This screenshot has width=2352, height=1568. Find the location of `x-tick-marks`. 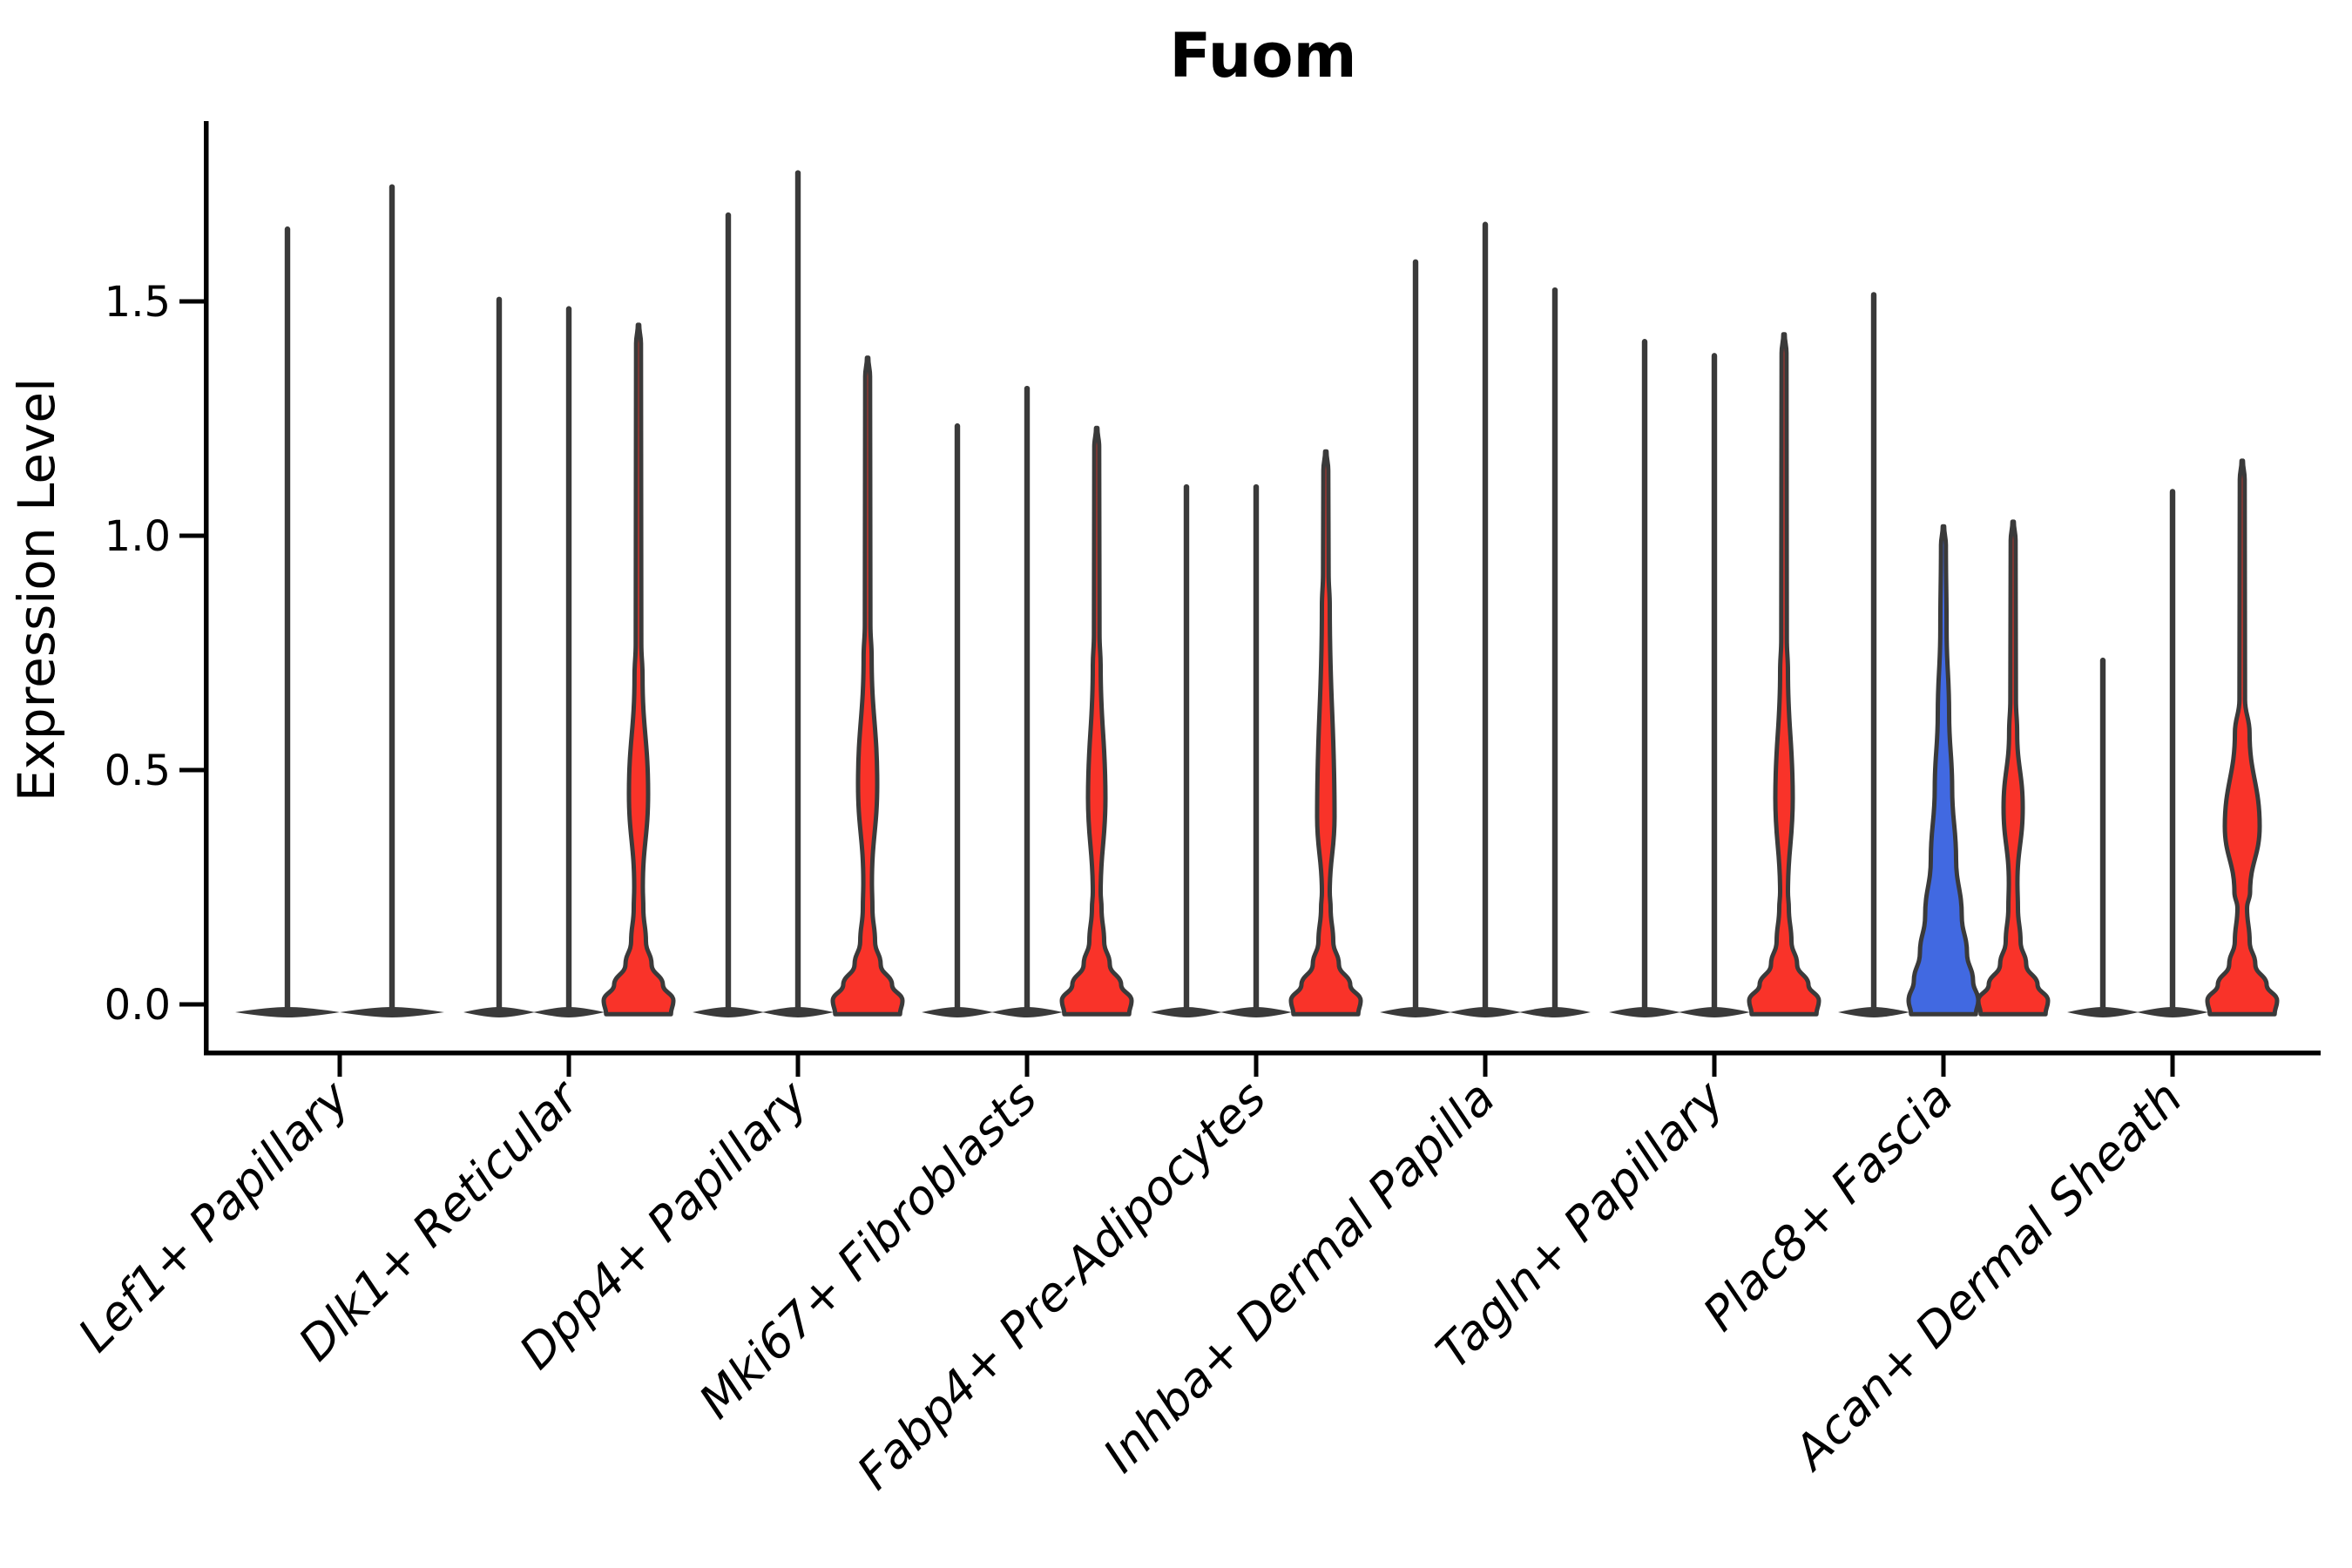

x-tick-marks is located at coordinates (1256, 1064).